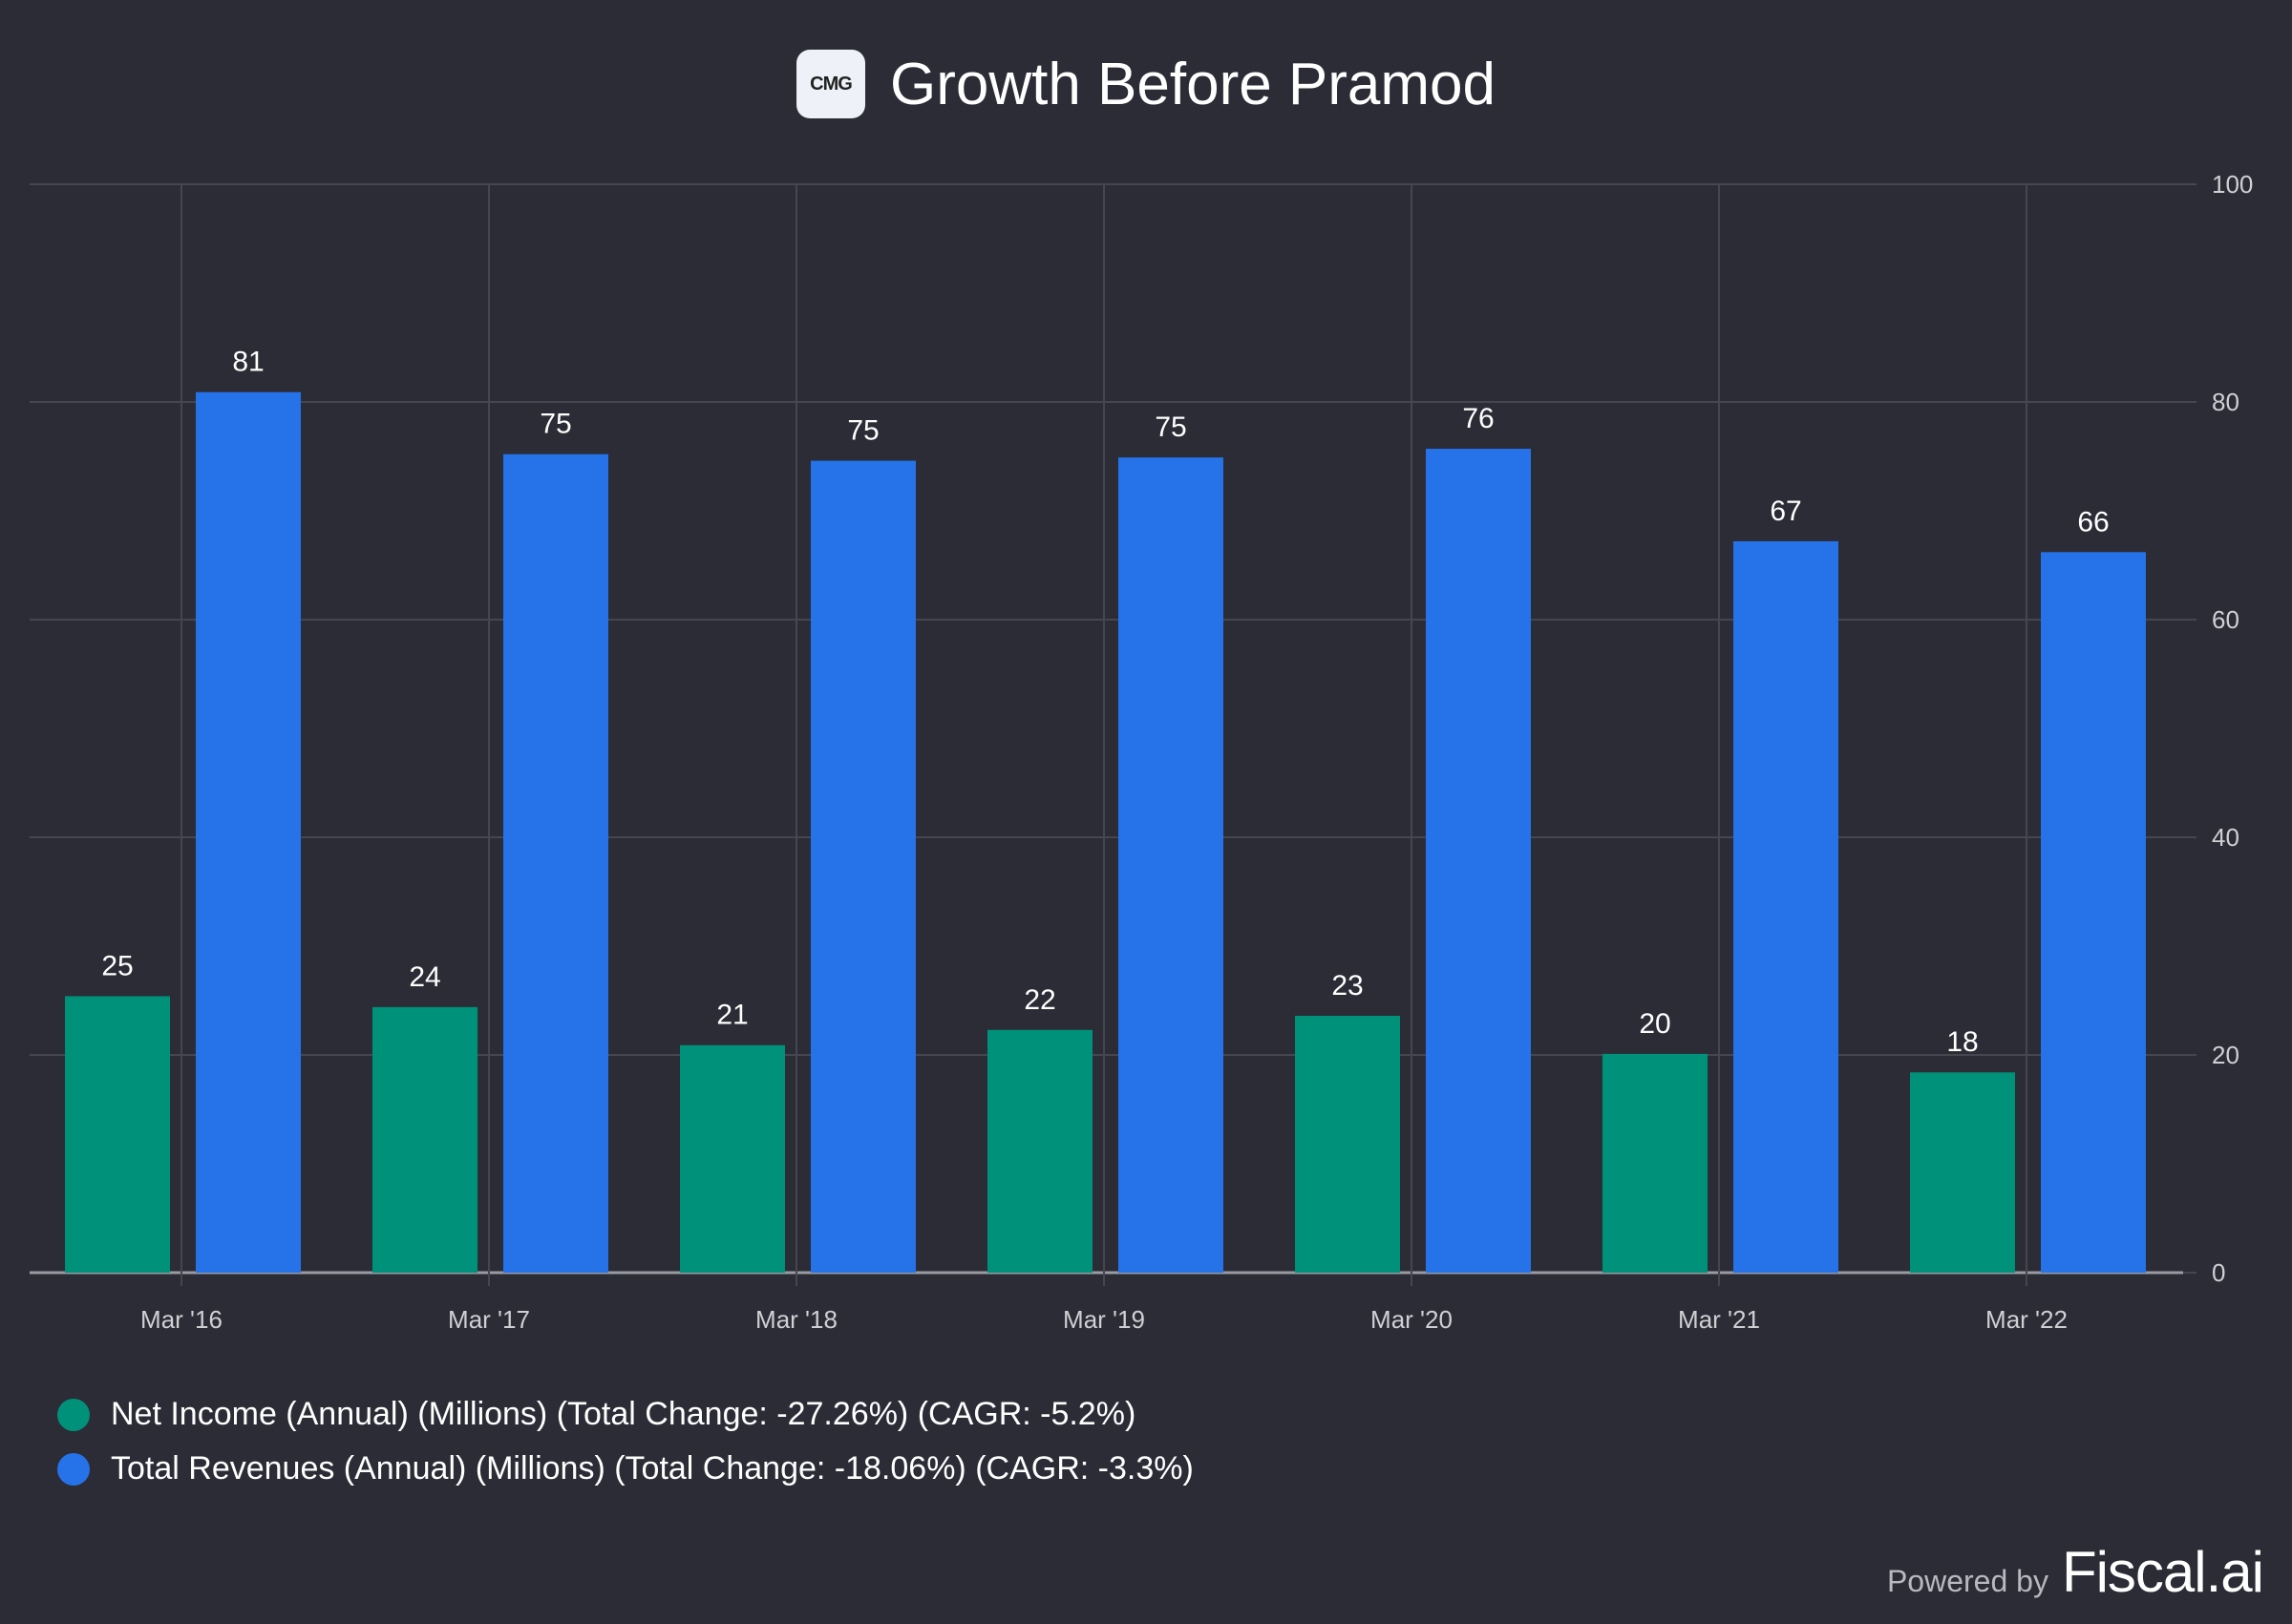  I want to click on x-tick-label: Mar '22, so click(2026, 1319).